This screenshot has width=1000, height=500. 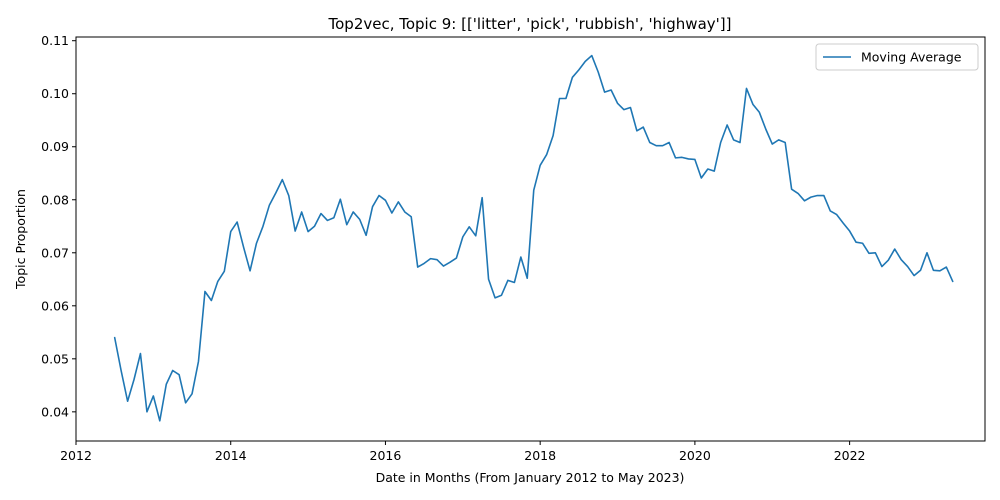 What do you see at coordinates (55, 40) in the screenshot?
I see `y-tick-label: 0.11` at bounding box center [55, 40].